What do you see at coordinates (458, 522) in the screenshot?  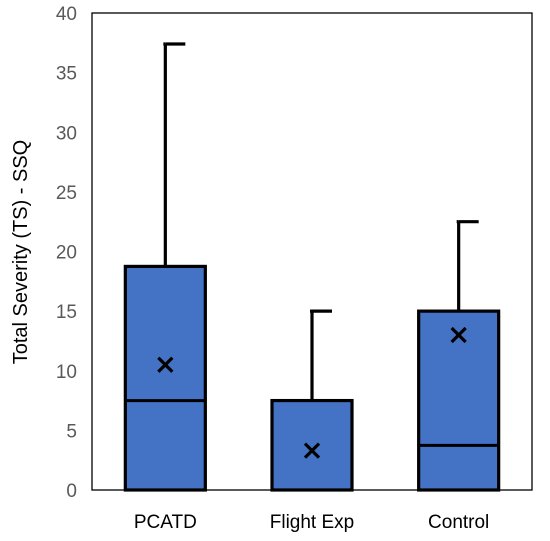 I see `x-category-label: Control` at bounding box center [458, 522].